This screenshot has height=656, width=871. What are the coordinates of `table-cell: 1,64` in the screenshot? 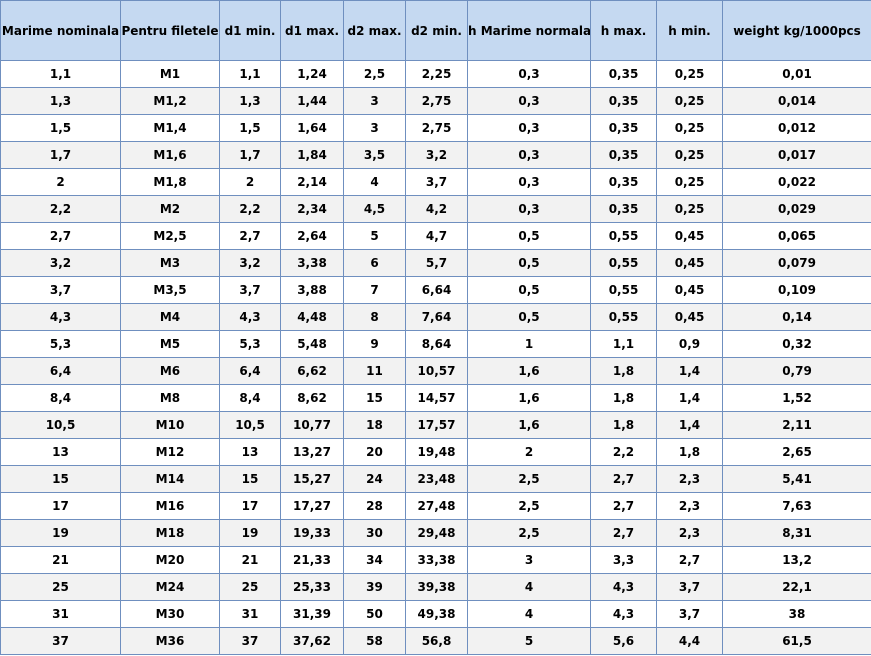 It's located at (312, 128).